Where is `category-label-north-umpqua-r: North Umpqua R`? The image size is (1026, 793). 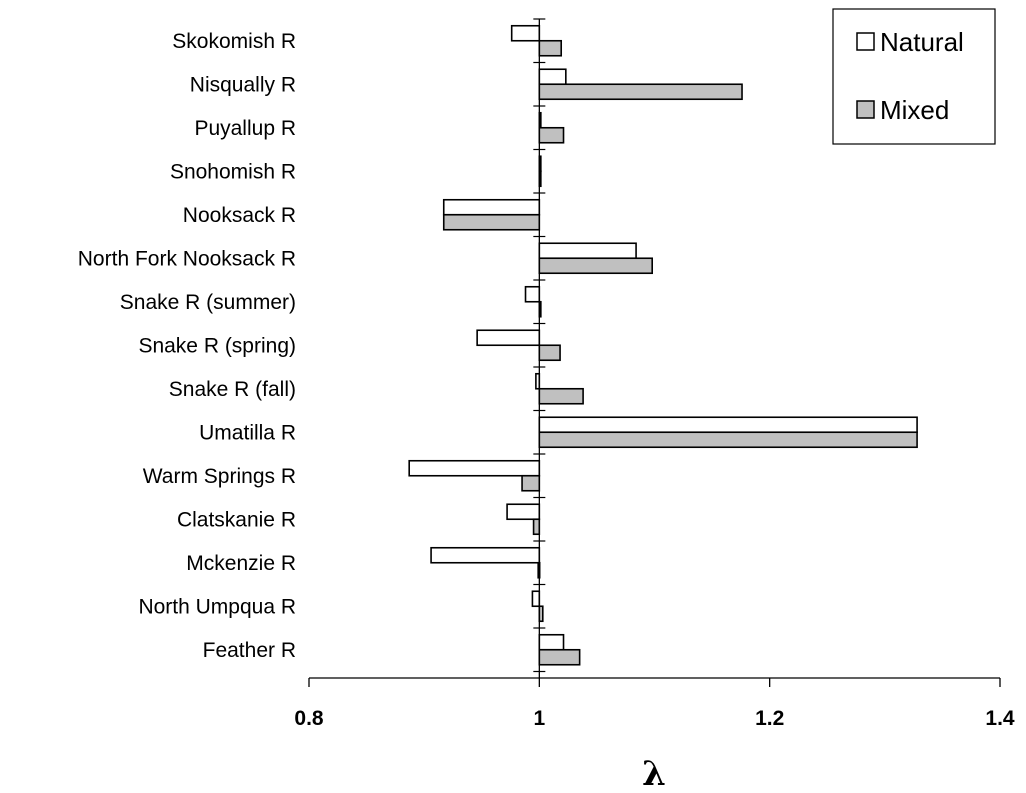
category-label-north-umpqua-r: North Umpqua R is located at coordinates (217, 606).